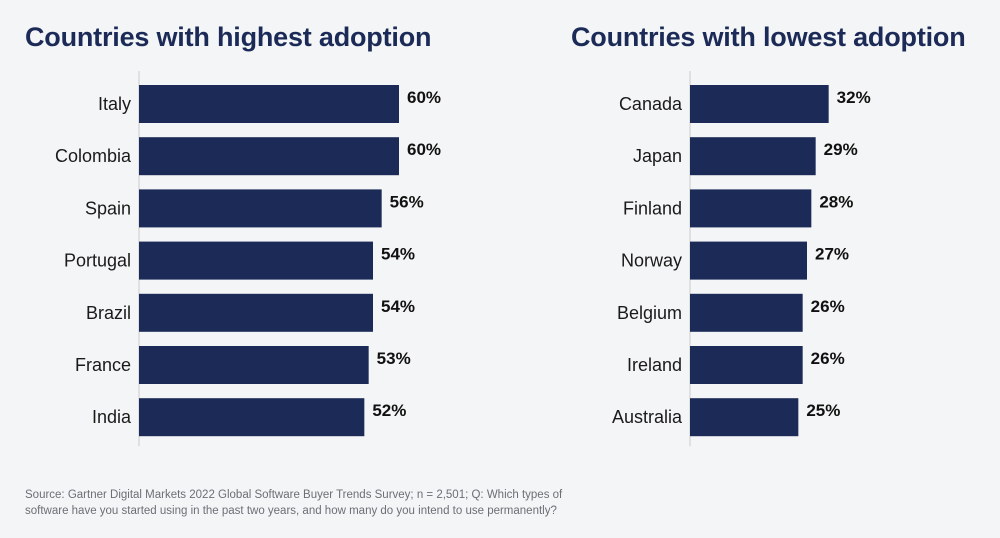  What do you see at coordinates (254, 365) in the screenshot?
I see `bar-france` at bounding box center [254, 365].